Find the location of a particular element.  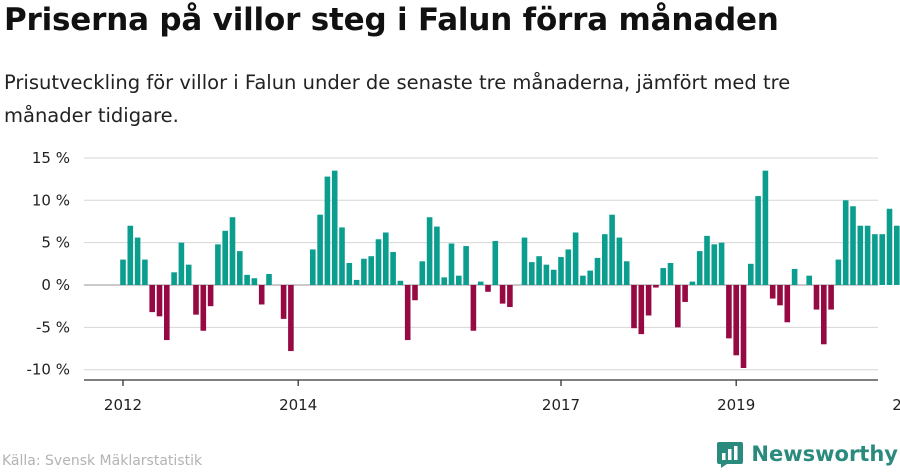

x-tick-label: 2019 is located at coordinates (736, 405).